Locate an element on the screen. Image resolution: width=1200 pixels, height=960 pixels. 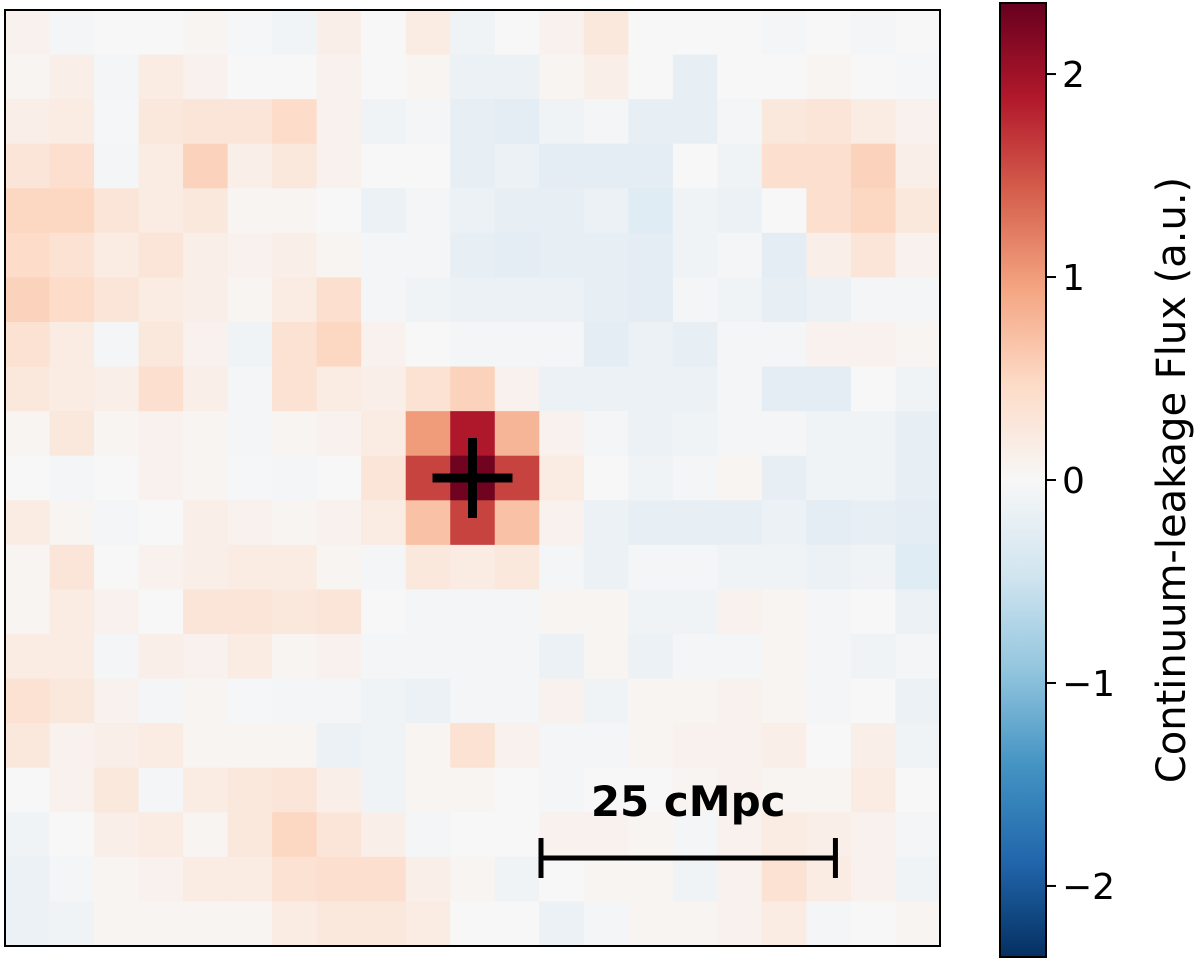
scale-bar: 25 cMpc is located at coordinates (688, 827).